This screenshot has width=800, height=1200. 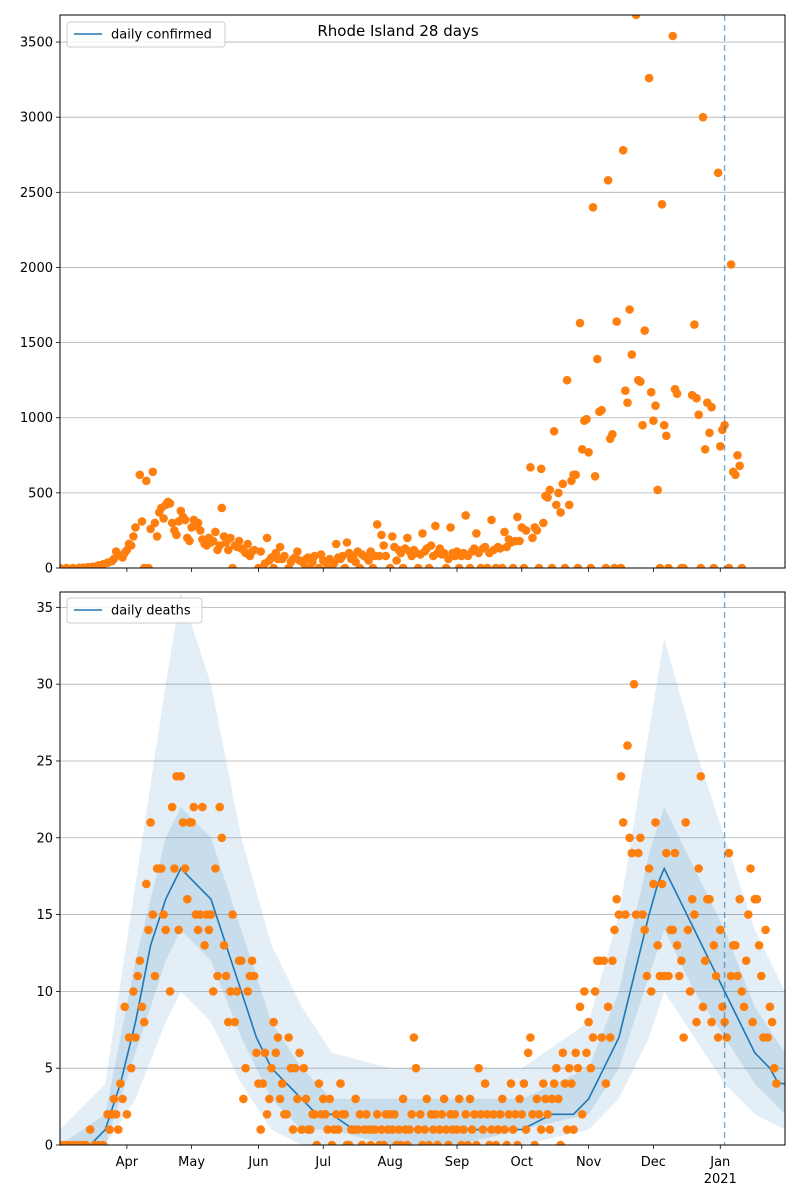 I want to click on x-tick-sublabel: 2021, so click(x=720, y=1179).